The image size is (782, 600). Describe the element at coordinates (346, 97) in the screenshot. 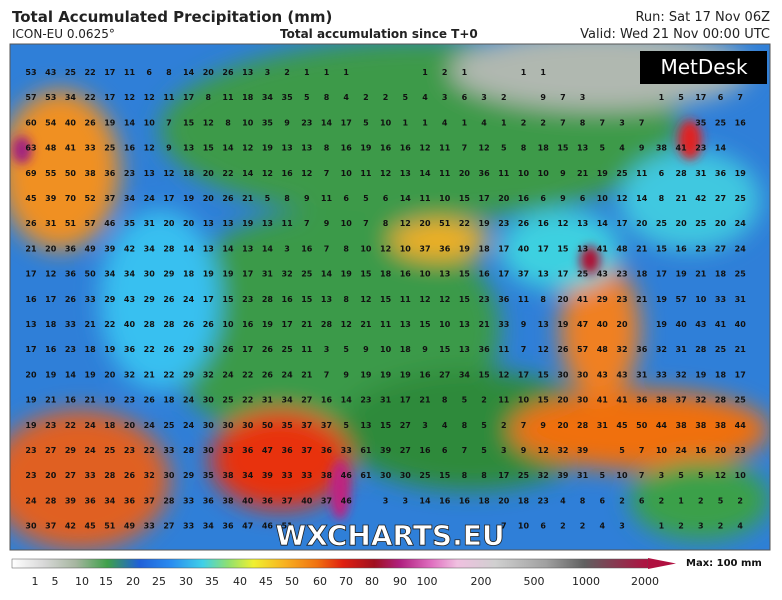

I see `grid-value: 4` at that location.